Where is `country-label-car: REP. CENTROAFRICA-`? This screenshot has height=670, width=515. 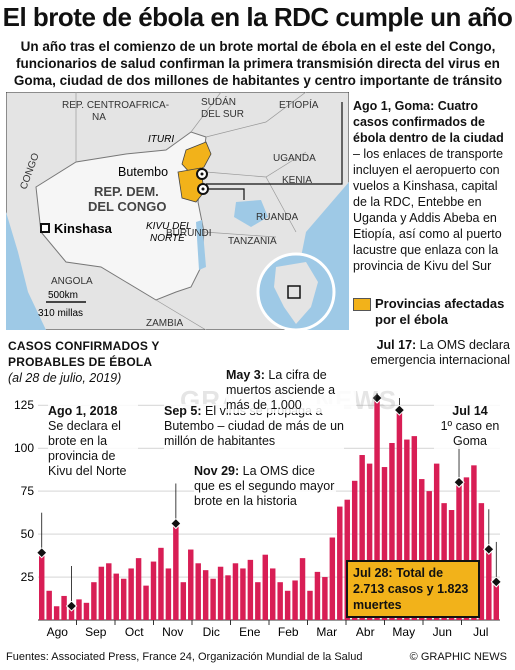 country-label-car: REP. CENTROAFRICA- is located at coordinates (115, 105).